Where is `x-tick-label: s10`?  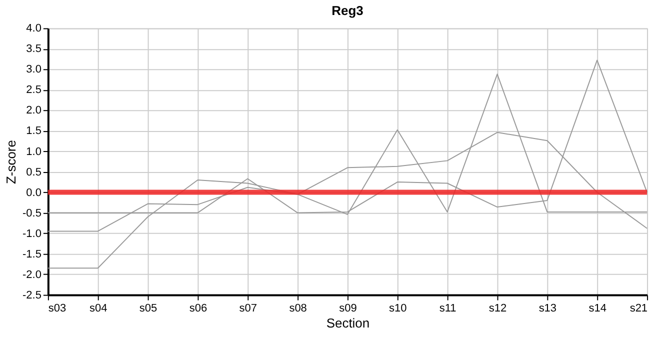
x-tick-label: s10 is located at coordinates (398, 308).